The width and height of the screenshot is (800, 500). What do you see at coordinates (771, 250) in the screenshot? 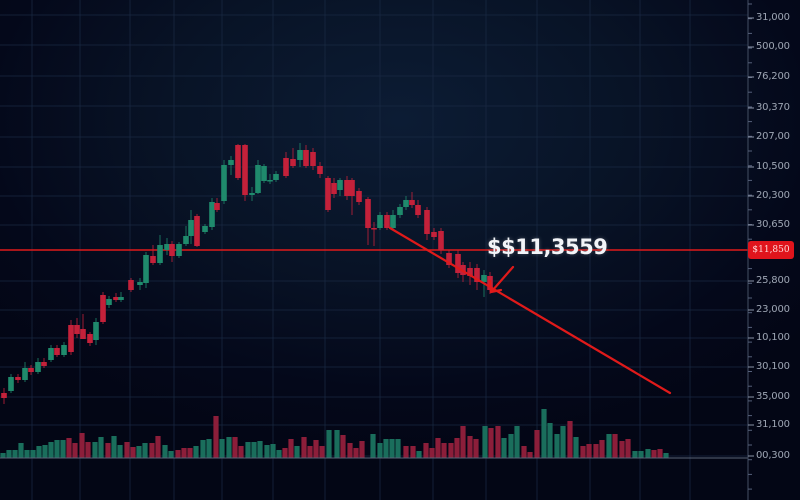
I see `current-price-badge: $11,850` at bounding box center [771, 250].